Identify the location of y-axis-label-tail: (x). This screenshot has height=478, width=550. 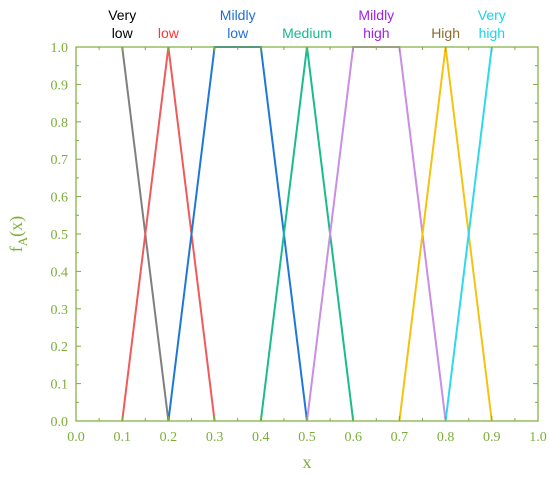
(16, 226).